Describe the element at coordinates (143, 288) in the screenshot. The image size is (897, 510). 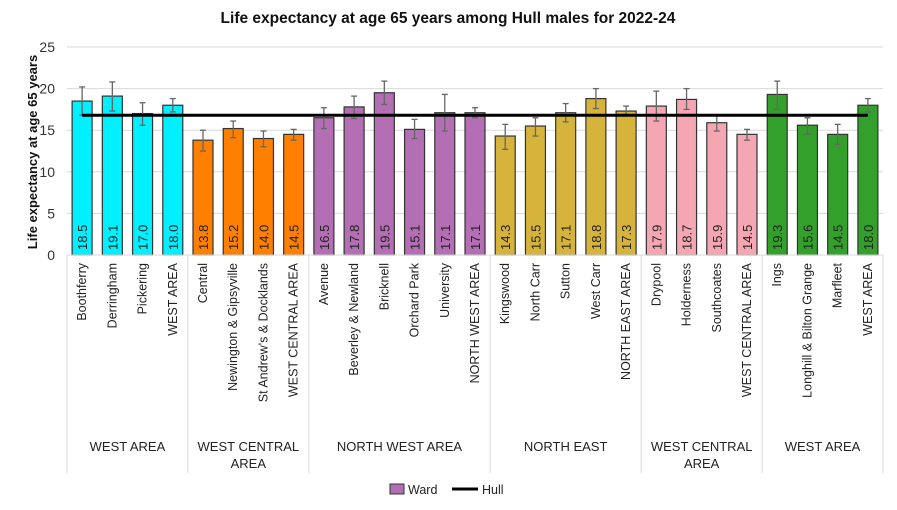
I see `category-label: Pickering` at that location.